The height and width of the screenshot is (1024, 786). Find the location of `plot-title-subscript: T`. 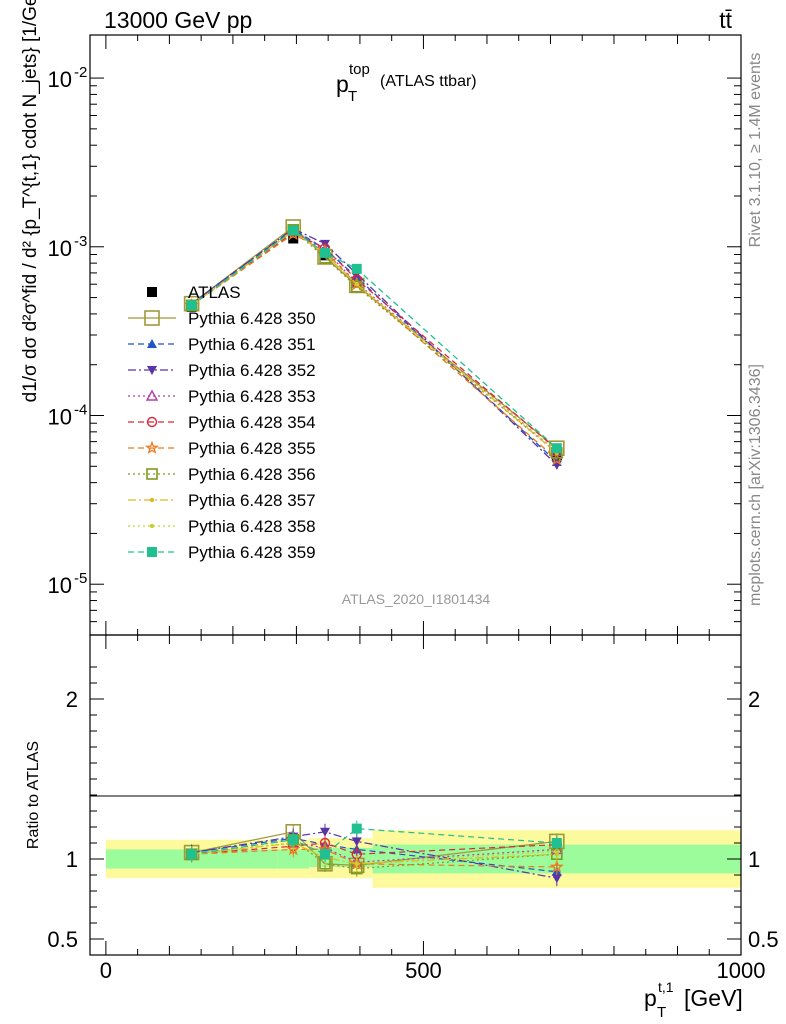

plot-title-subscript: T is located at coordinates (352, 96).